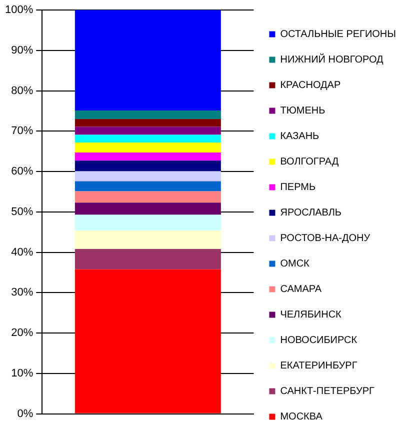  What do you see at coordinates (319, 366) in the screenshot?
I see `legend-label: ЕКАТЕРИНБУРГ` at bounding box center [319, 366].